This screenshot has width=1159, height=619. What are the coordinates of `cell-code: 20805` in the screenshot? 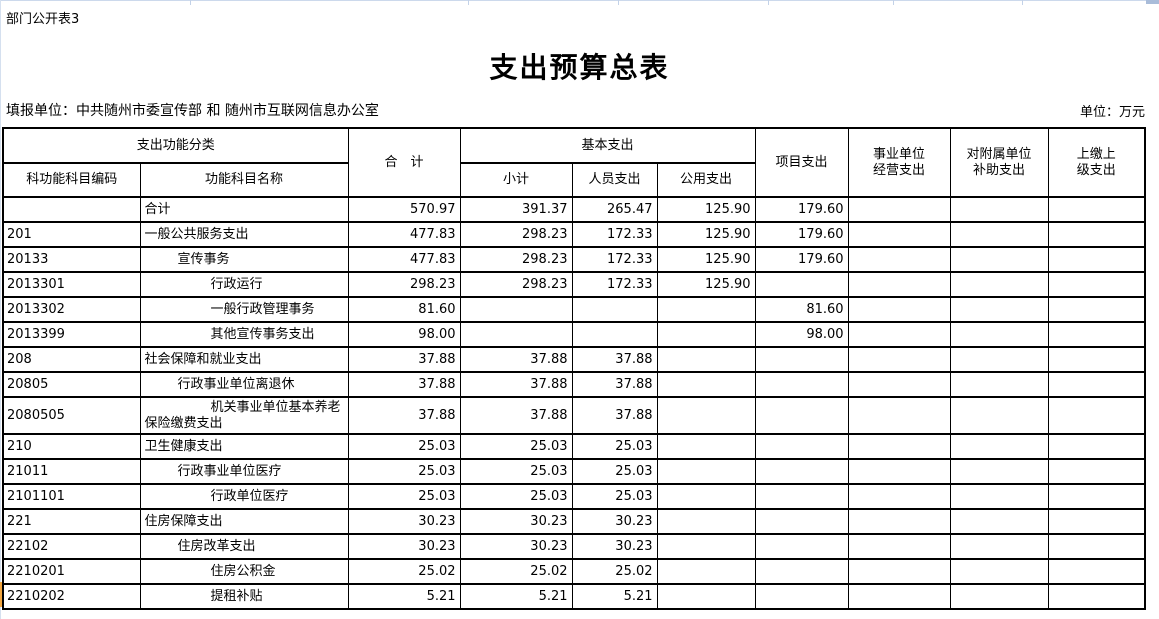 It's located at (71, 384).